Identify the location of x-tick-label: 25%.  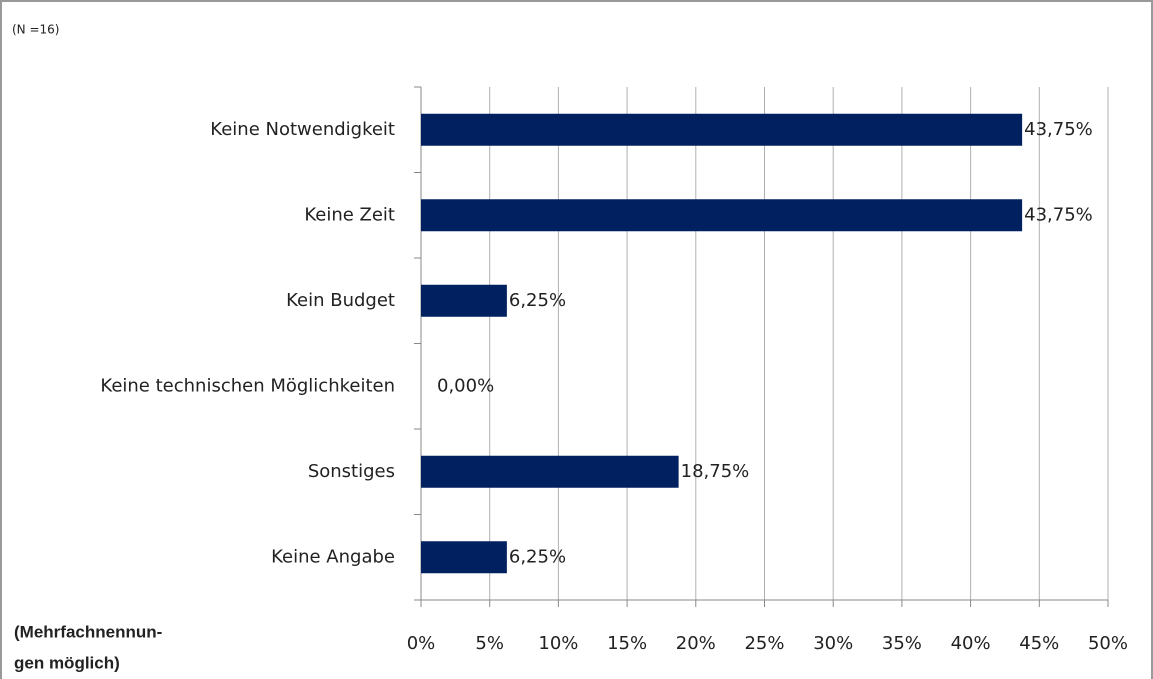
(764, 643).